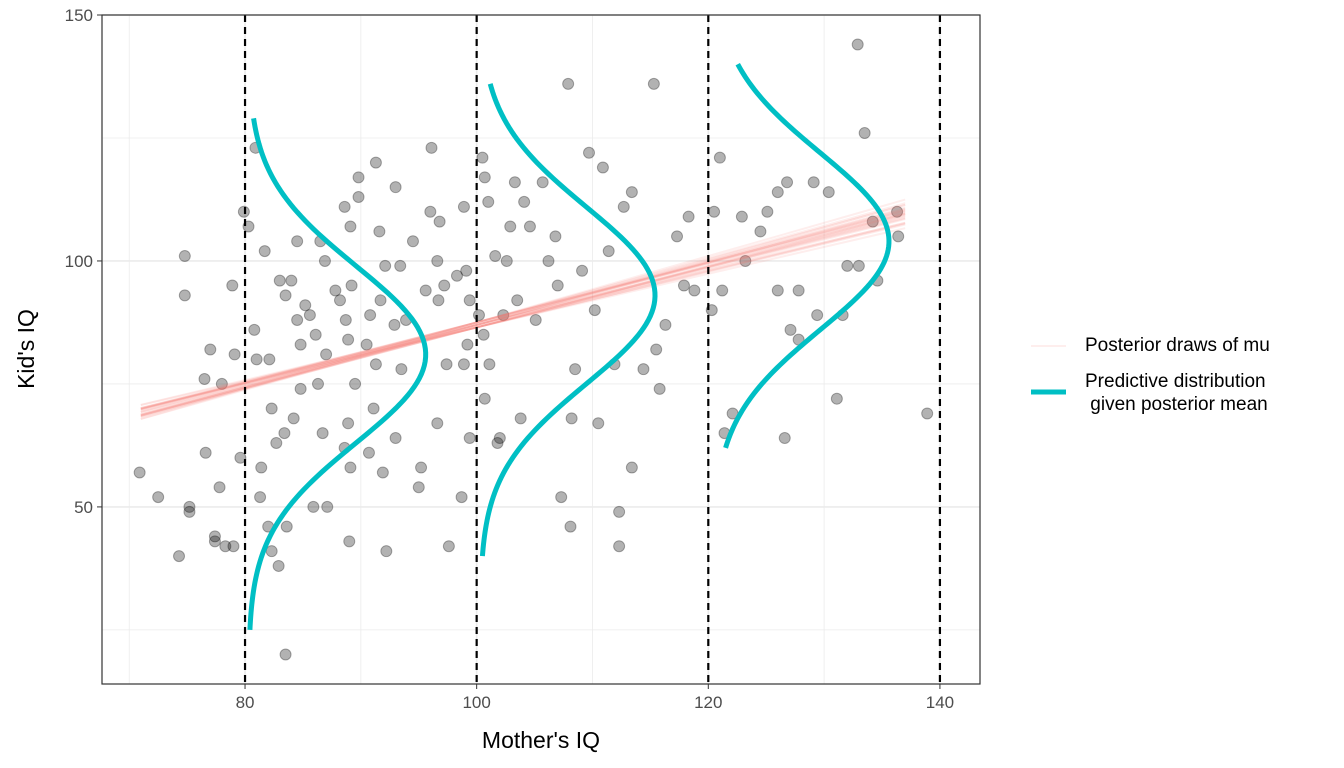  What do you see at coordinates (940, 702) in the screenshot?
I see `x-tick-label: 140` at bounding box center [940, 702].